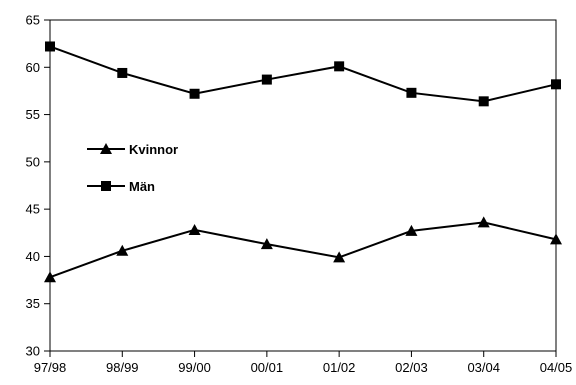  I want to click on x-tick-label: 00/01, so click(267, 367).